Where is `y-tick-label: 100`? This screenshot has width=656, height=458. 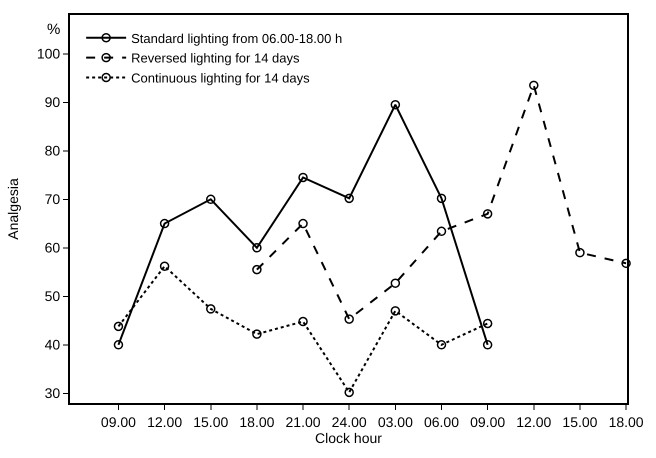
y-tick-label: 100 is located at coordinates (48, 54).